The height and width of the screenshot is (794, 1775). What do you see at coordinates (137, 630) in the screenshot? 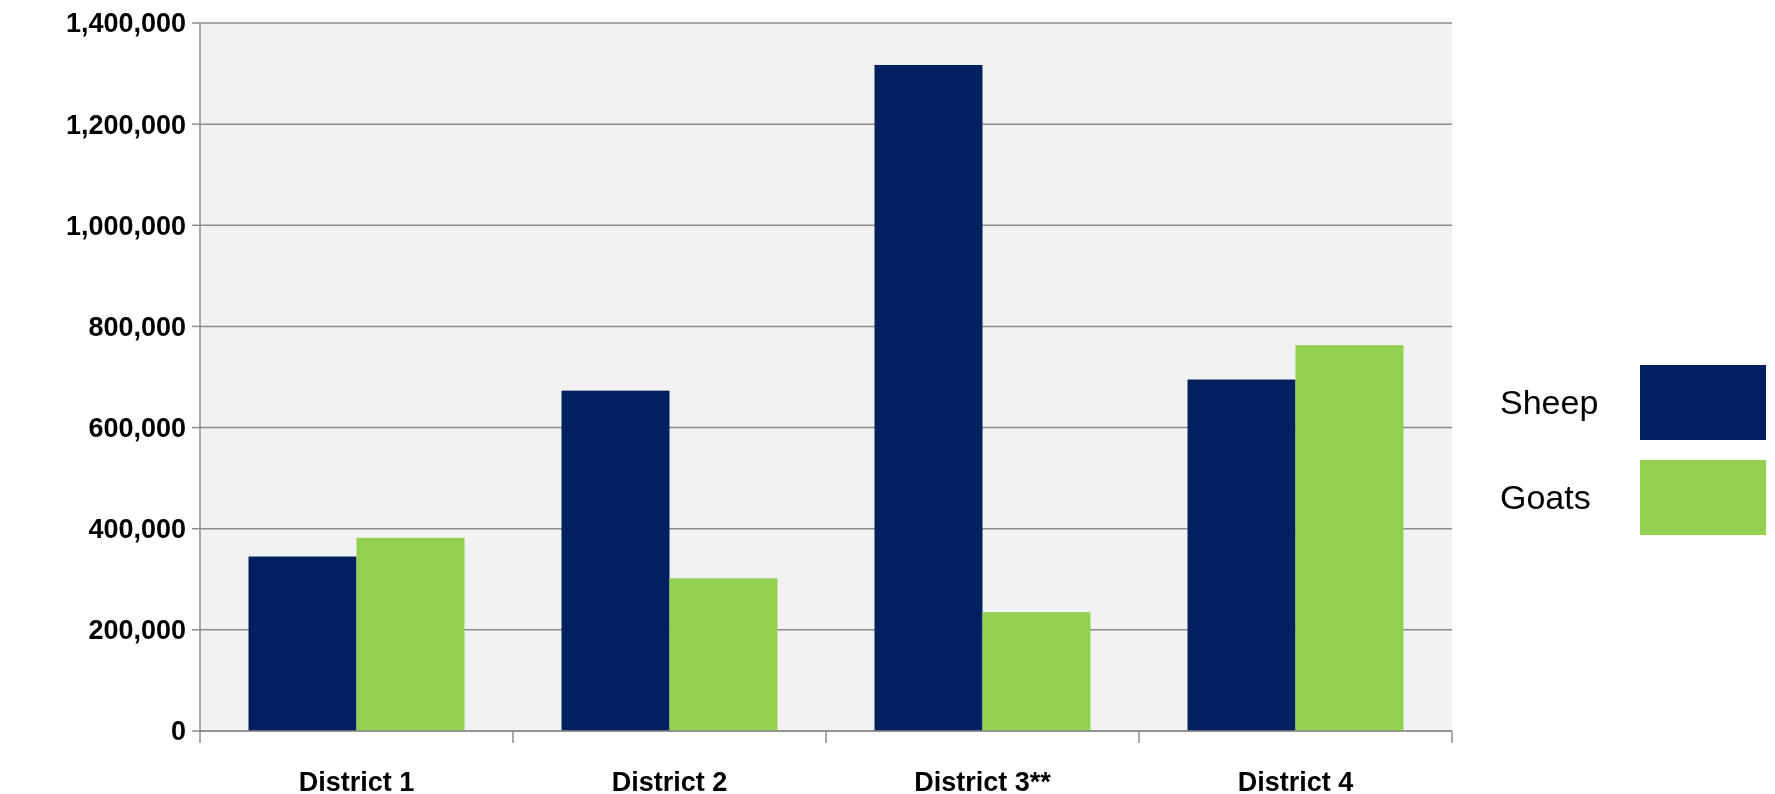
I see `y-tick-label: 200,000` at bounding box center [137, 630].